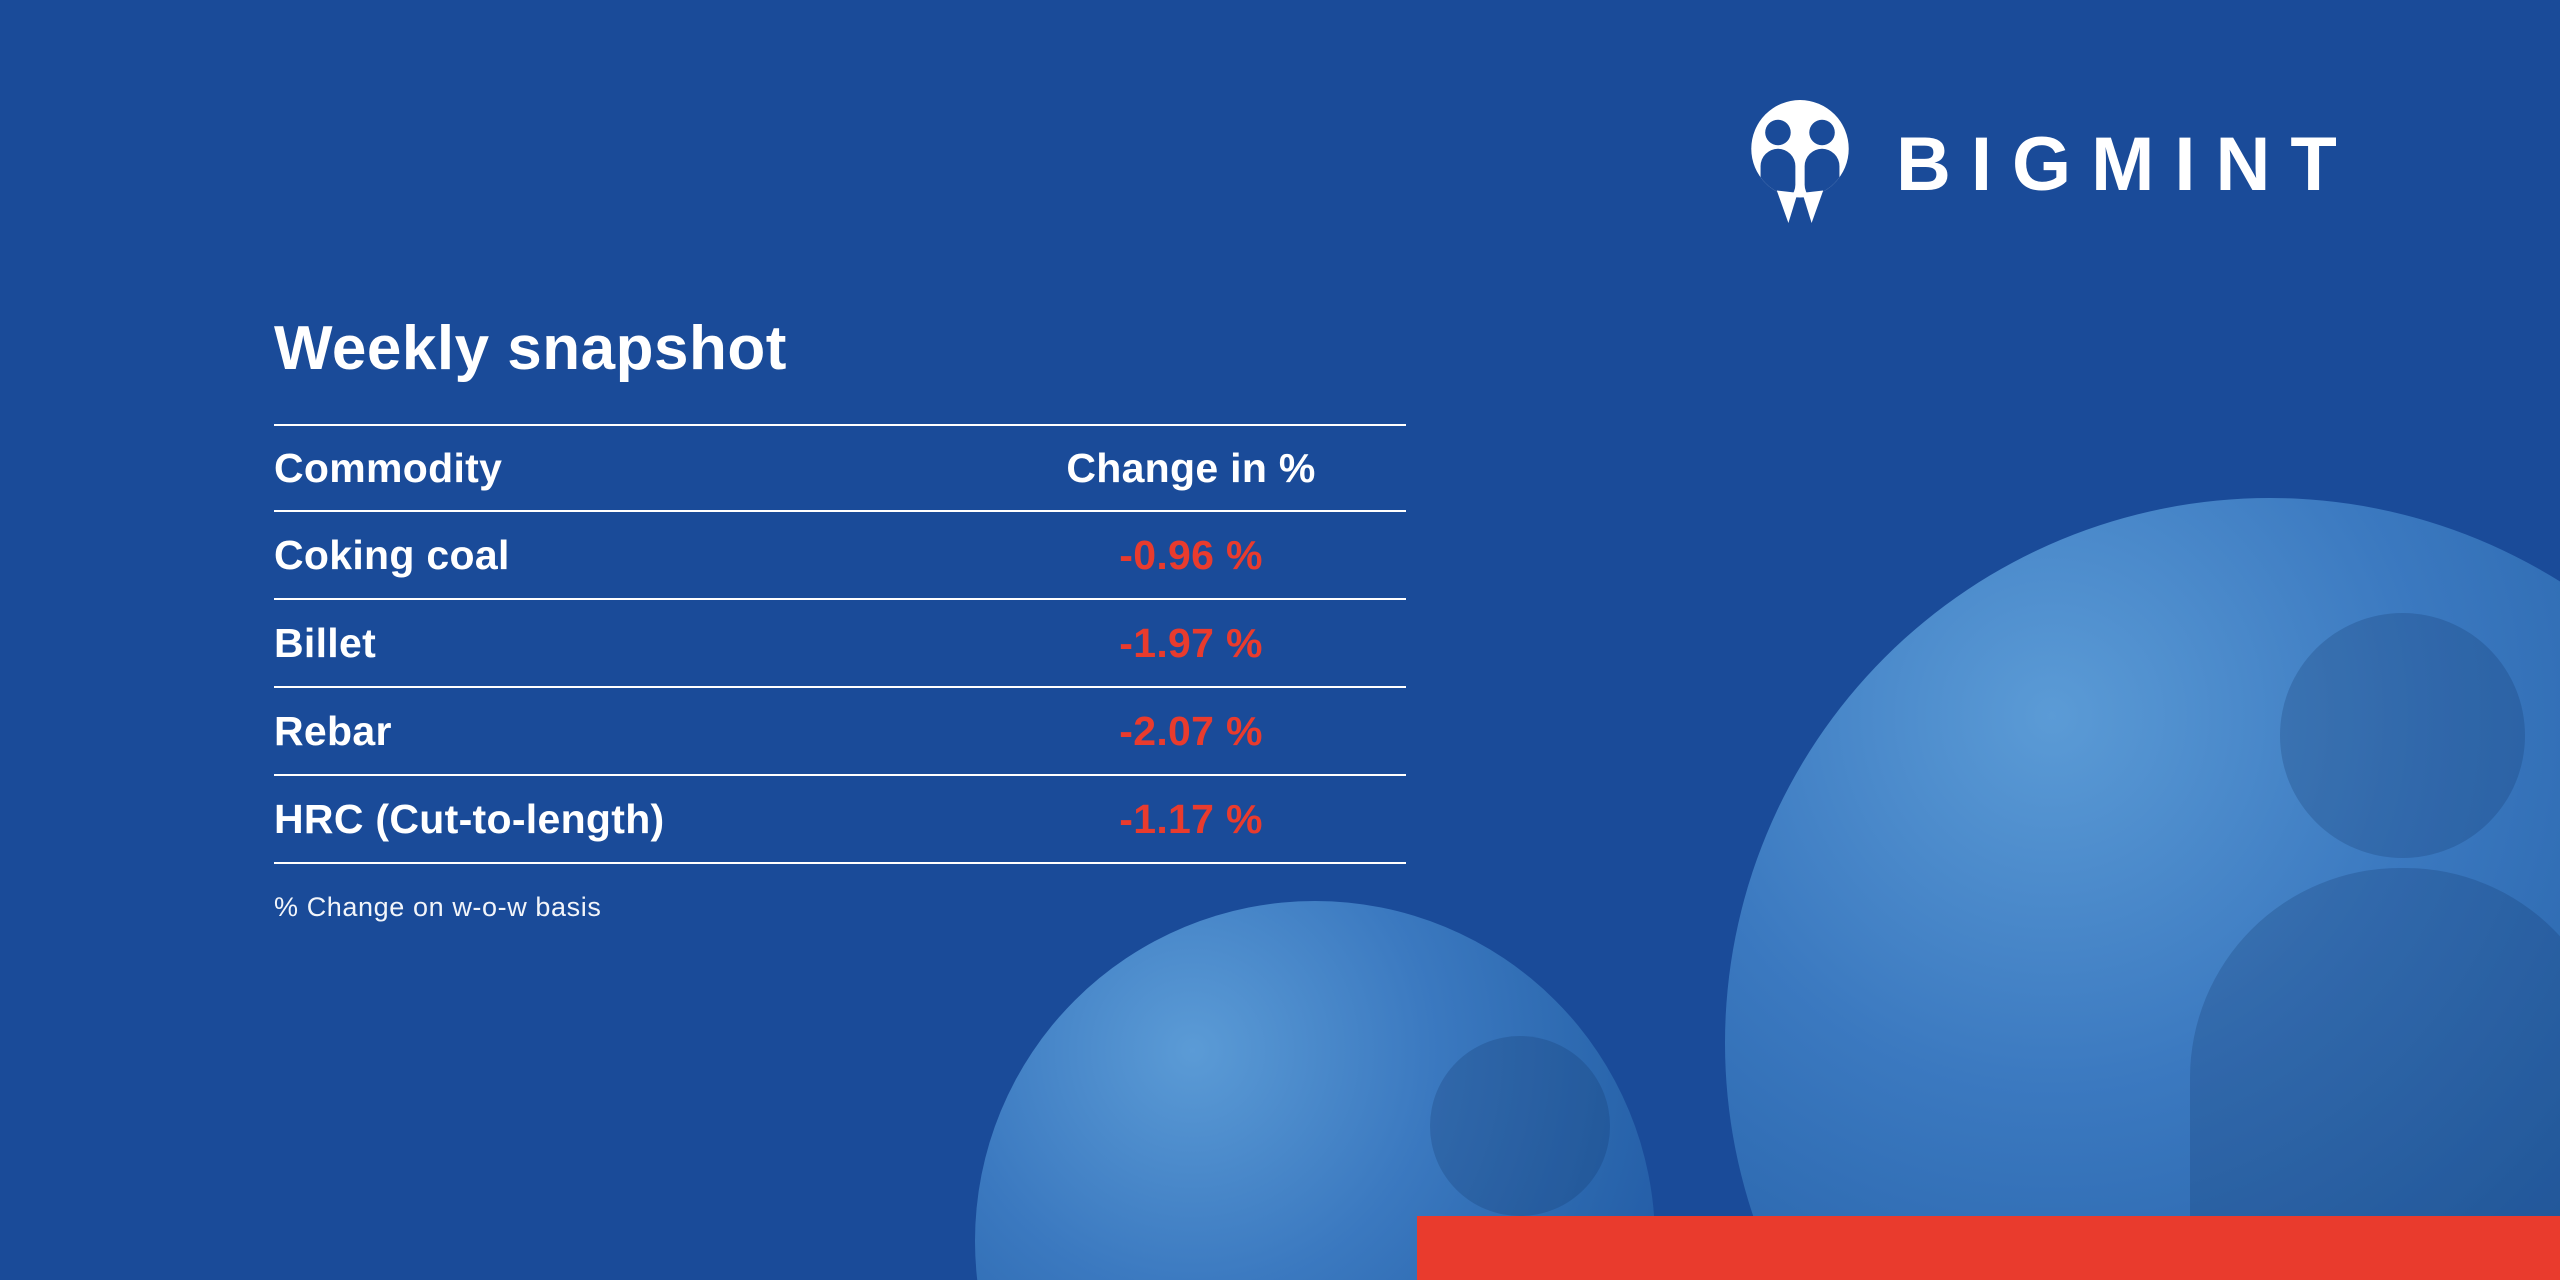 Image resolution: width=2560 pixels, height=1280 pixels. Describe the element at coordinates (1191, 730) in the screenshot. I see `change-cell: -2.07 %` at that location.